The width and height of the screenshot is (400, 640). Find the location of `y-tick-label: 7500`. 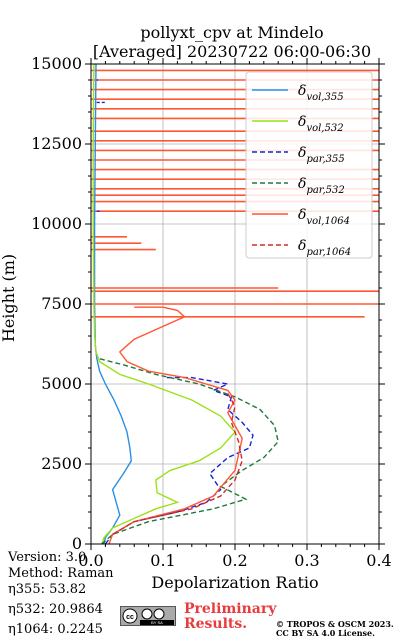

y-tick-label: 7500 is located at coordinates (61, 303).